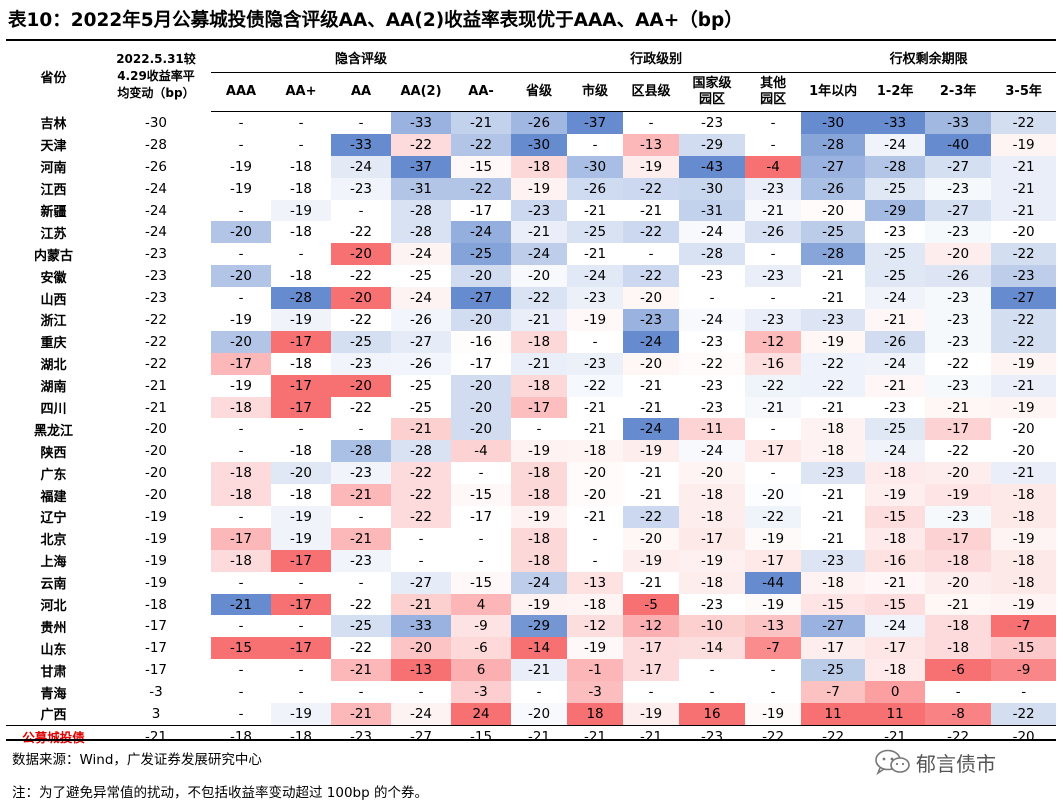  What do you see at coordinates (773, 83) in the screenshot?
I see `column-header-line: 其他` at bounding box center [773, 83].